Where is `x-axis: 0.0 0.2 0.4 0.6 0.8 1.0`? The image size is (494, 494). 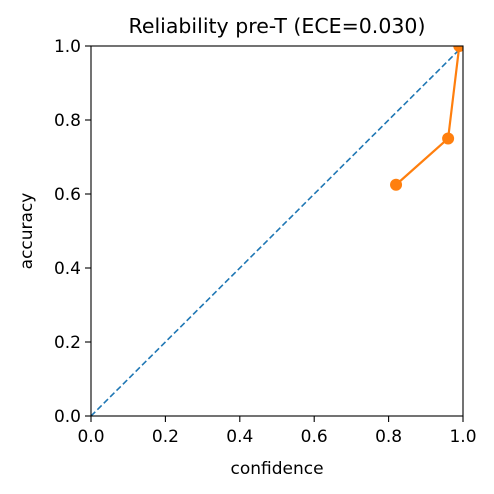
x-axis: 0.0 0.2 0.4 0.6 0.8 1.0 is located at coordinates (277, 431).